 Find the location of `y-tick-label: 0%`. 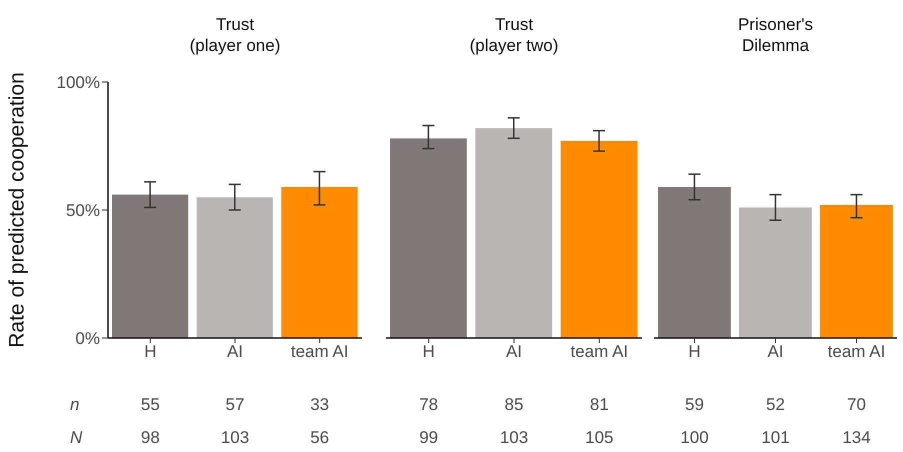

y-tick-label: 0% is located at coordinates (87, 338).